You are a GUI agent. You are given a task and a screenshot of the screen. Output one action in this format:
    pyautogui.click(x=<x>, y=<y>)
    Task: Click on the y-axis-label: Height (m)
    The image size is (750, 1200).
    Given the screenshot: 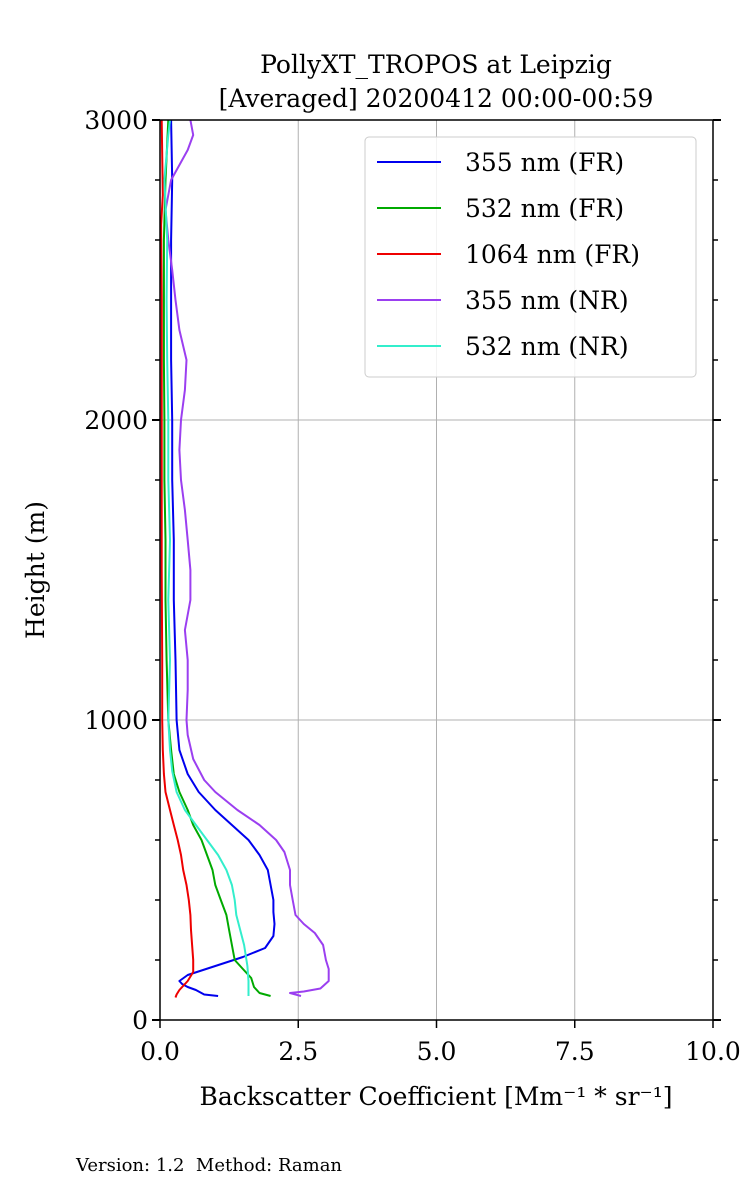 What is the action you would take?
    pyautogui.click(x=35, y=570)
    